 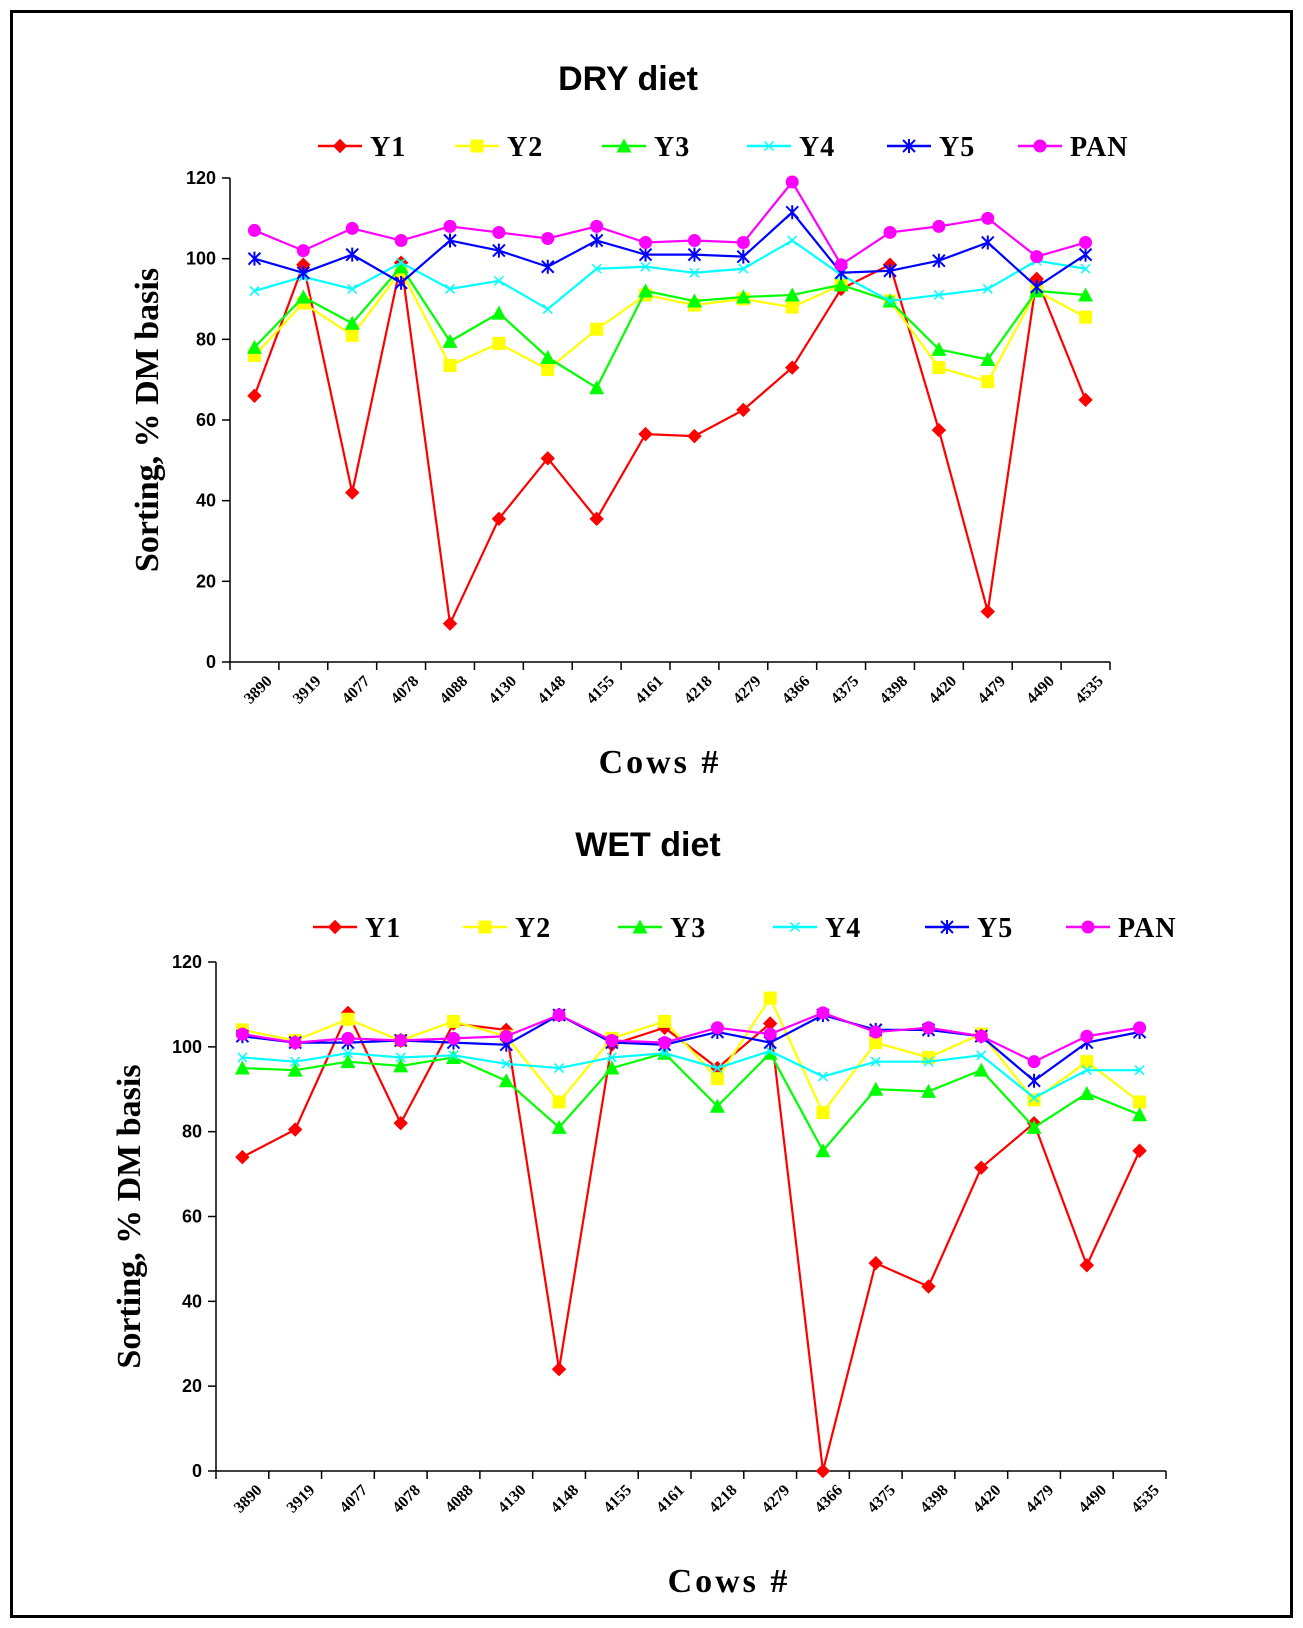 I want to click on dry-legend-label-y2: Y2, so click(x=525, y=147).